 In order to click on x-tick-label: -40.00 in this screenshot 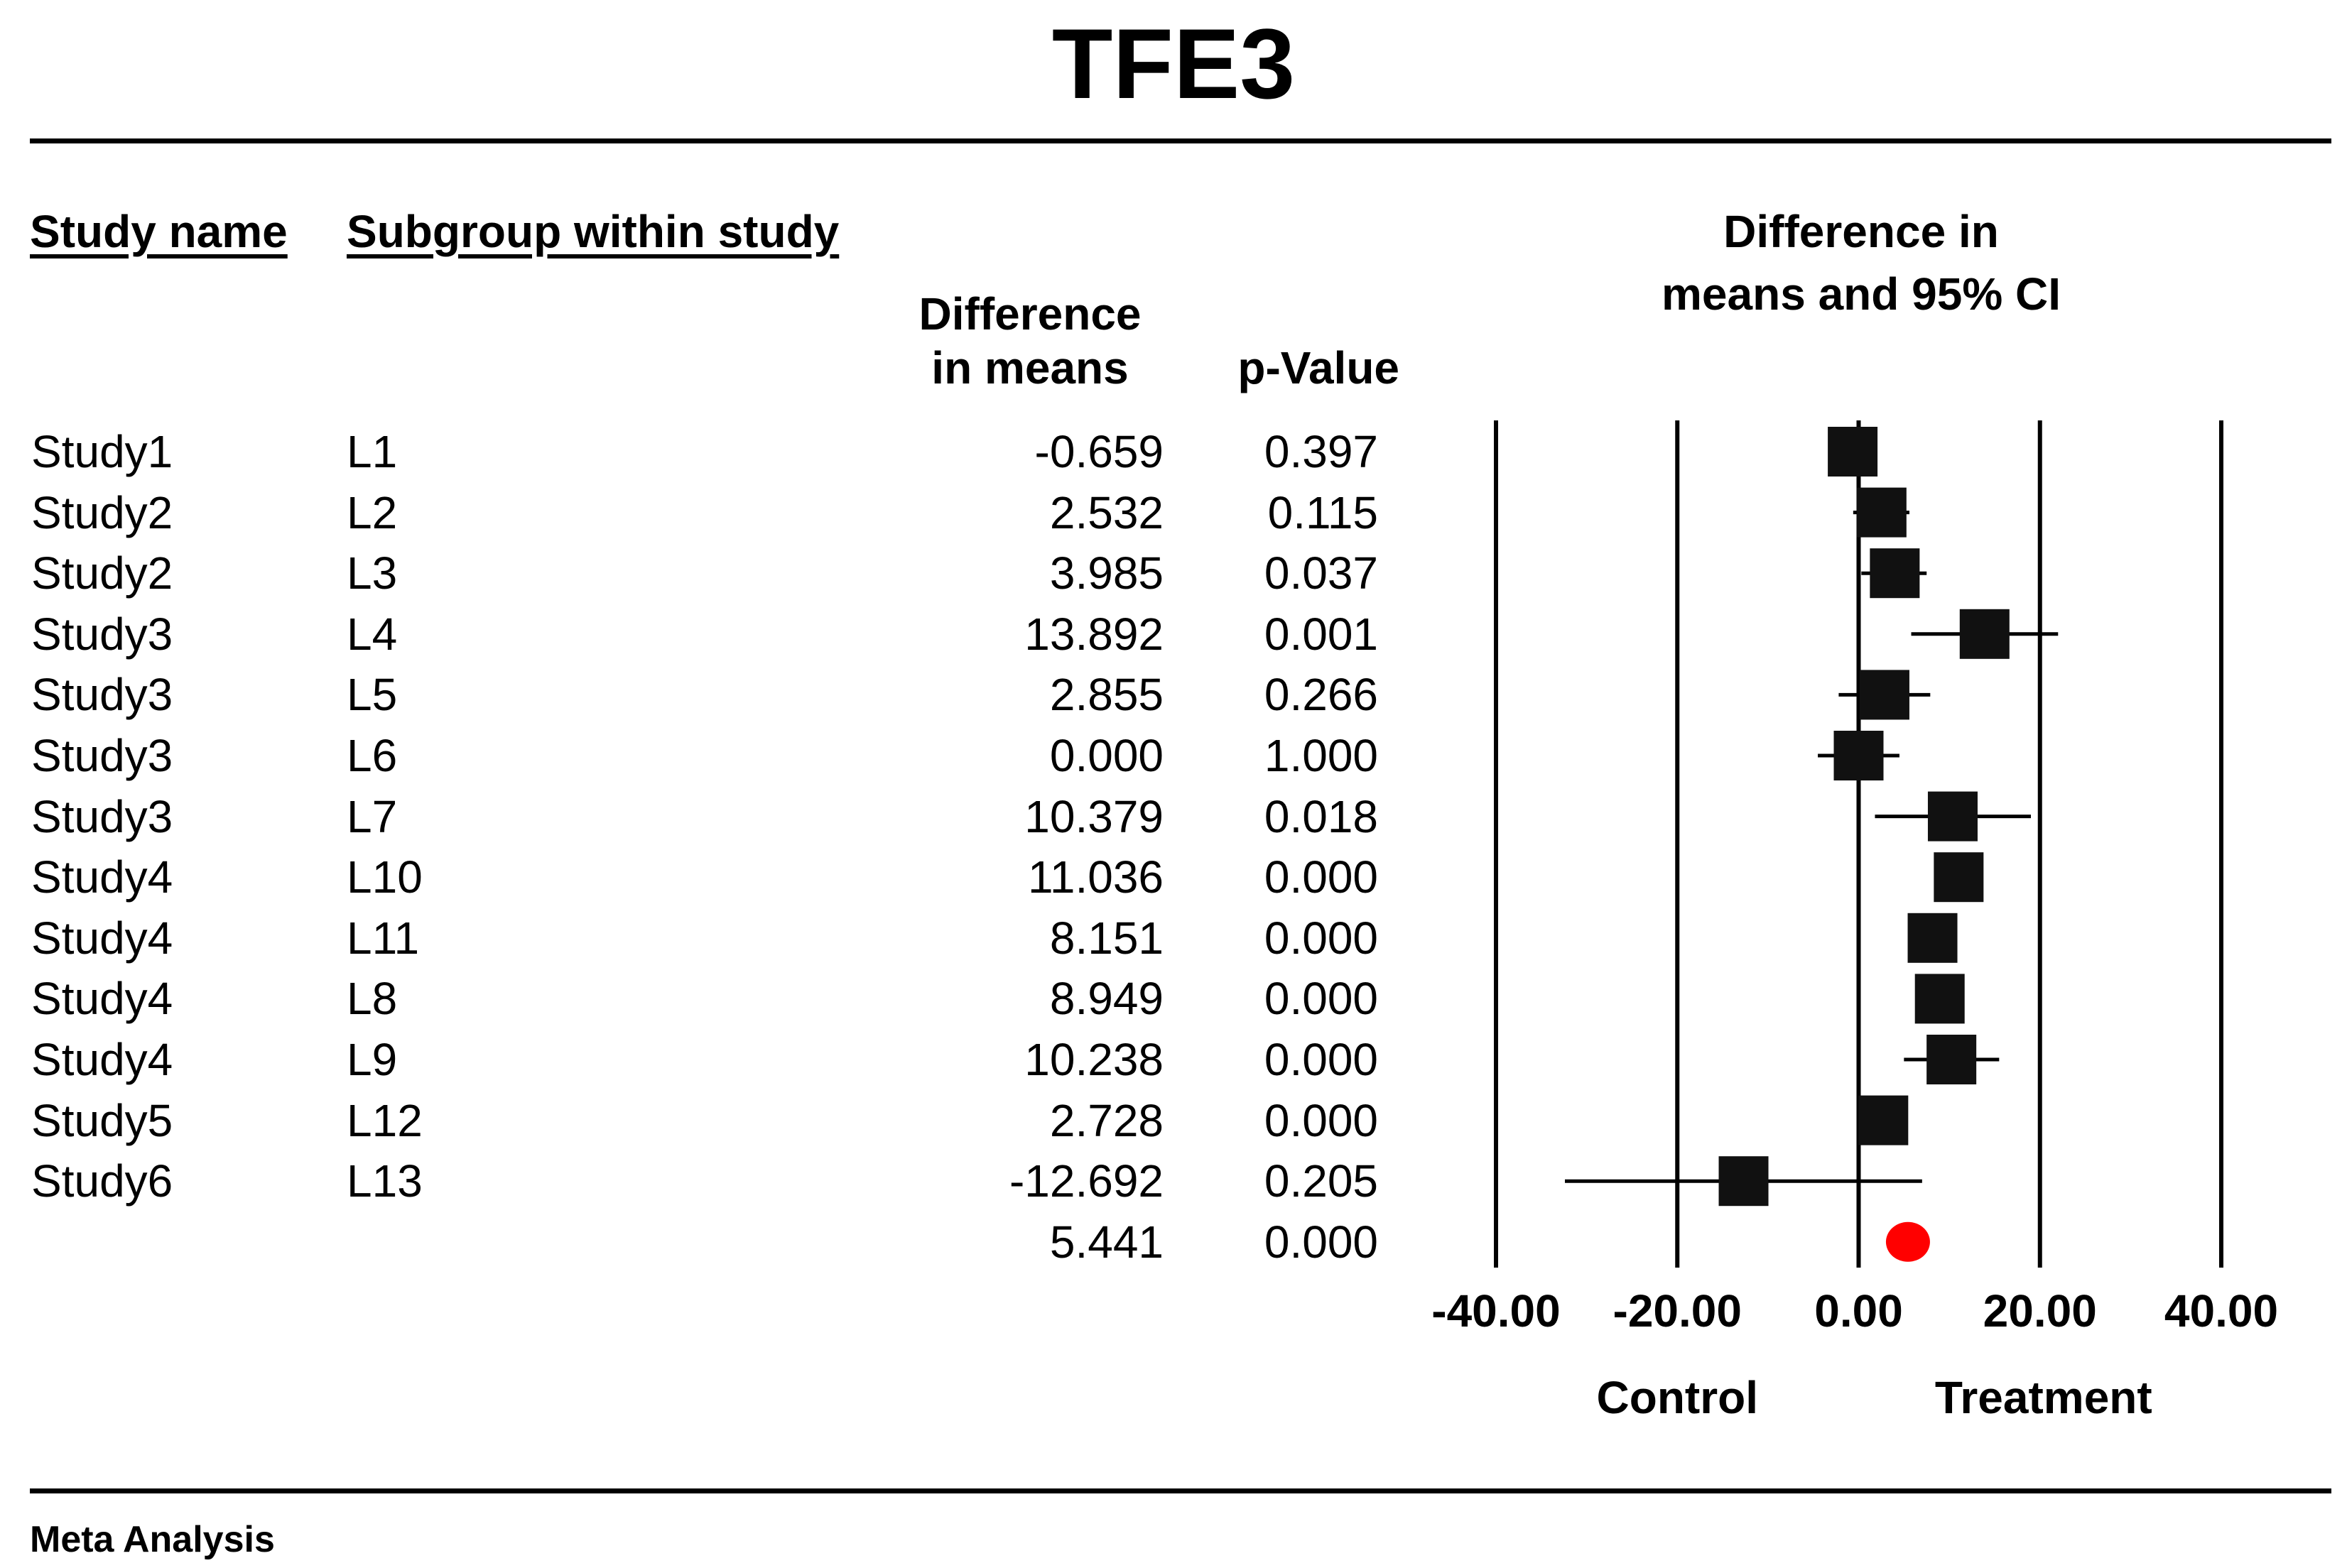, I will do `click(1495, 1310)`.